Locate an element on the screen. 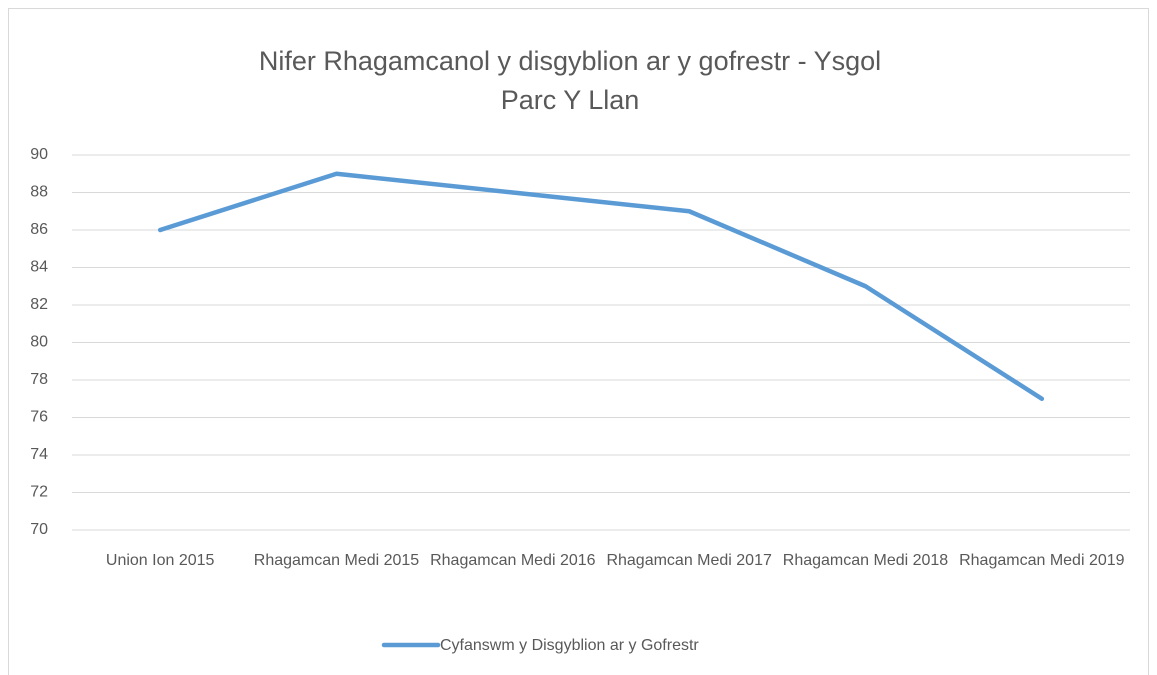  y-tick-label: 82 is located at coordinates (39, 304).